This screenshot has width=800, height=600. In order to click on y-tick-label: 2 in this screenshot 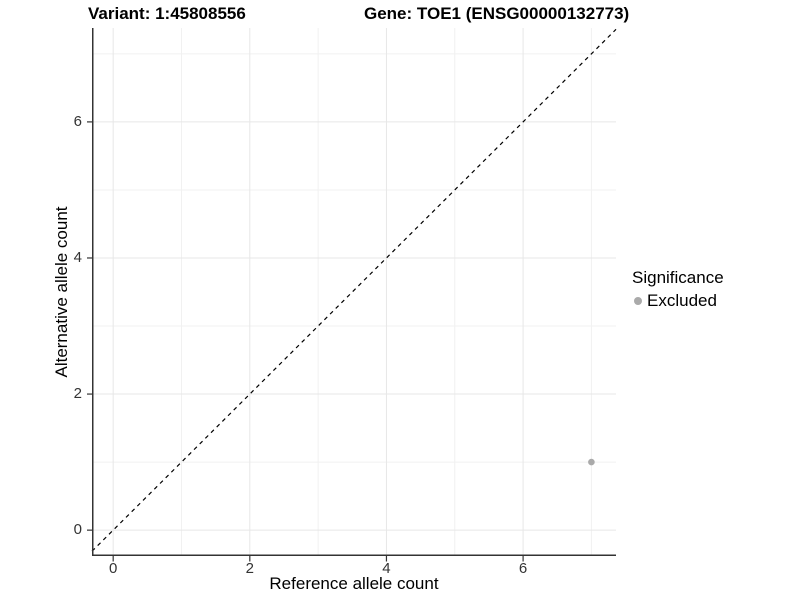, I will do `click(77, 394)`.